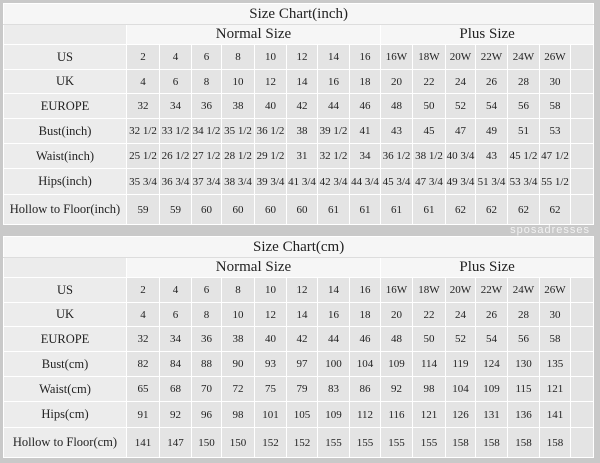  Describe the element at coordinates (365, 131) in the screenshot. I see `size-cell: 41` at that location.